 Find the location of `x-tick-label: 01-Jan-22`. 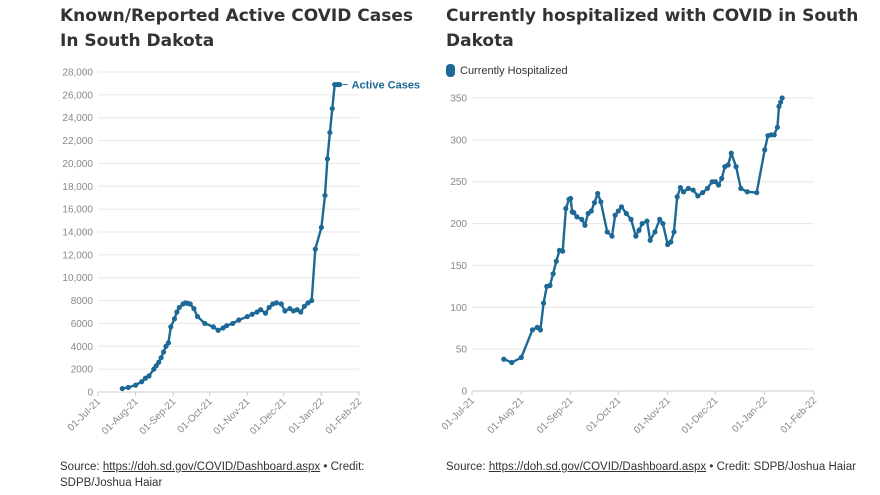

x-tick-label: 01-Jan-22 is located at coordinates (750, 415).